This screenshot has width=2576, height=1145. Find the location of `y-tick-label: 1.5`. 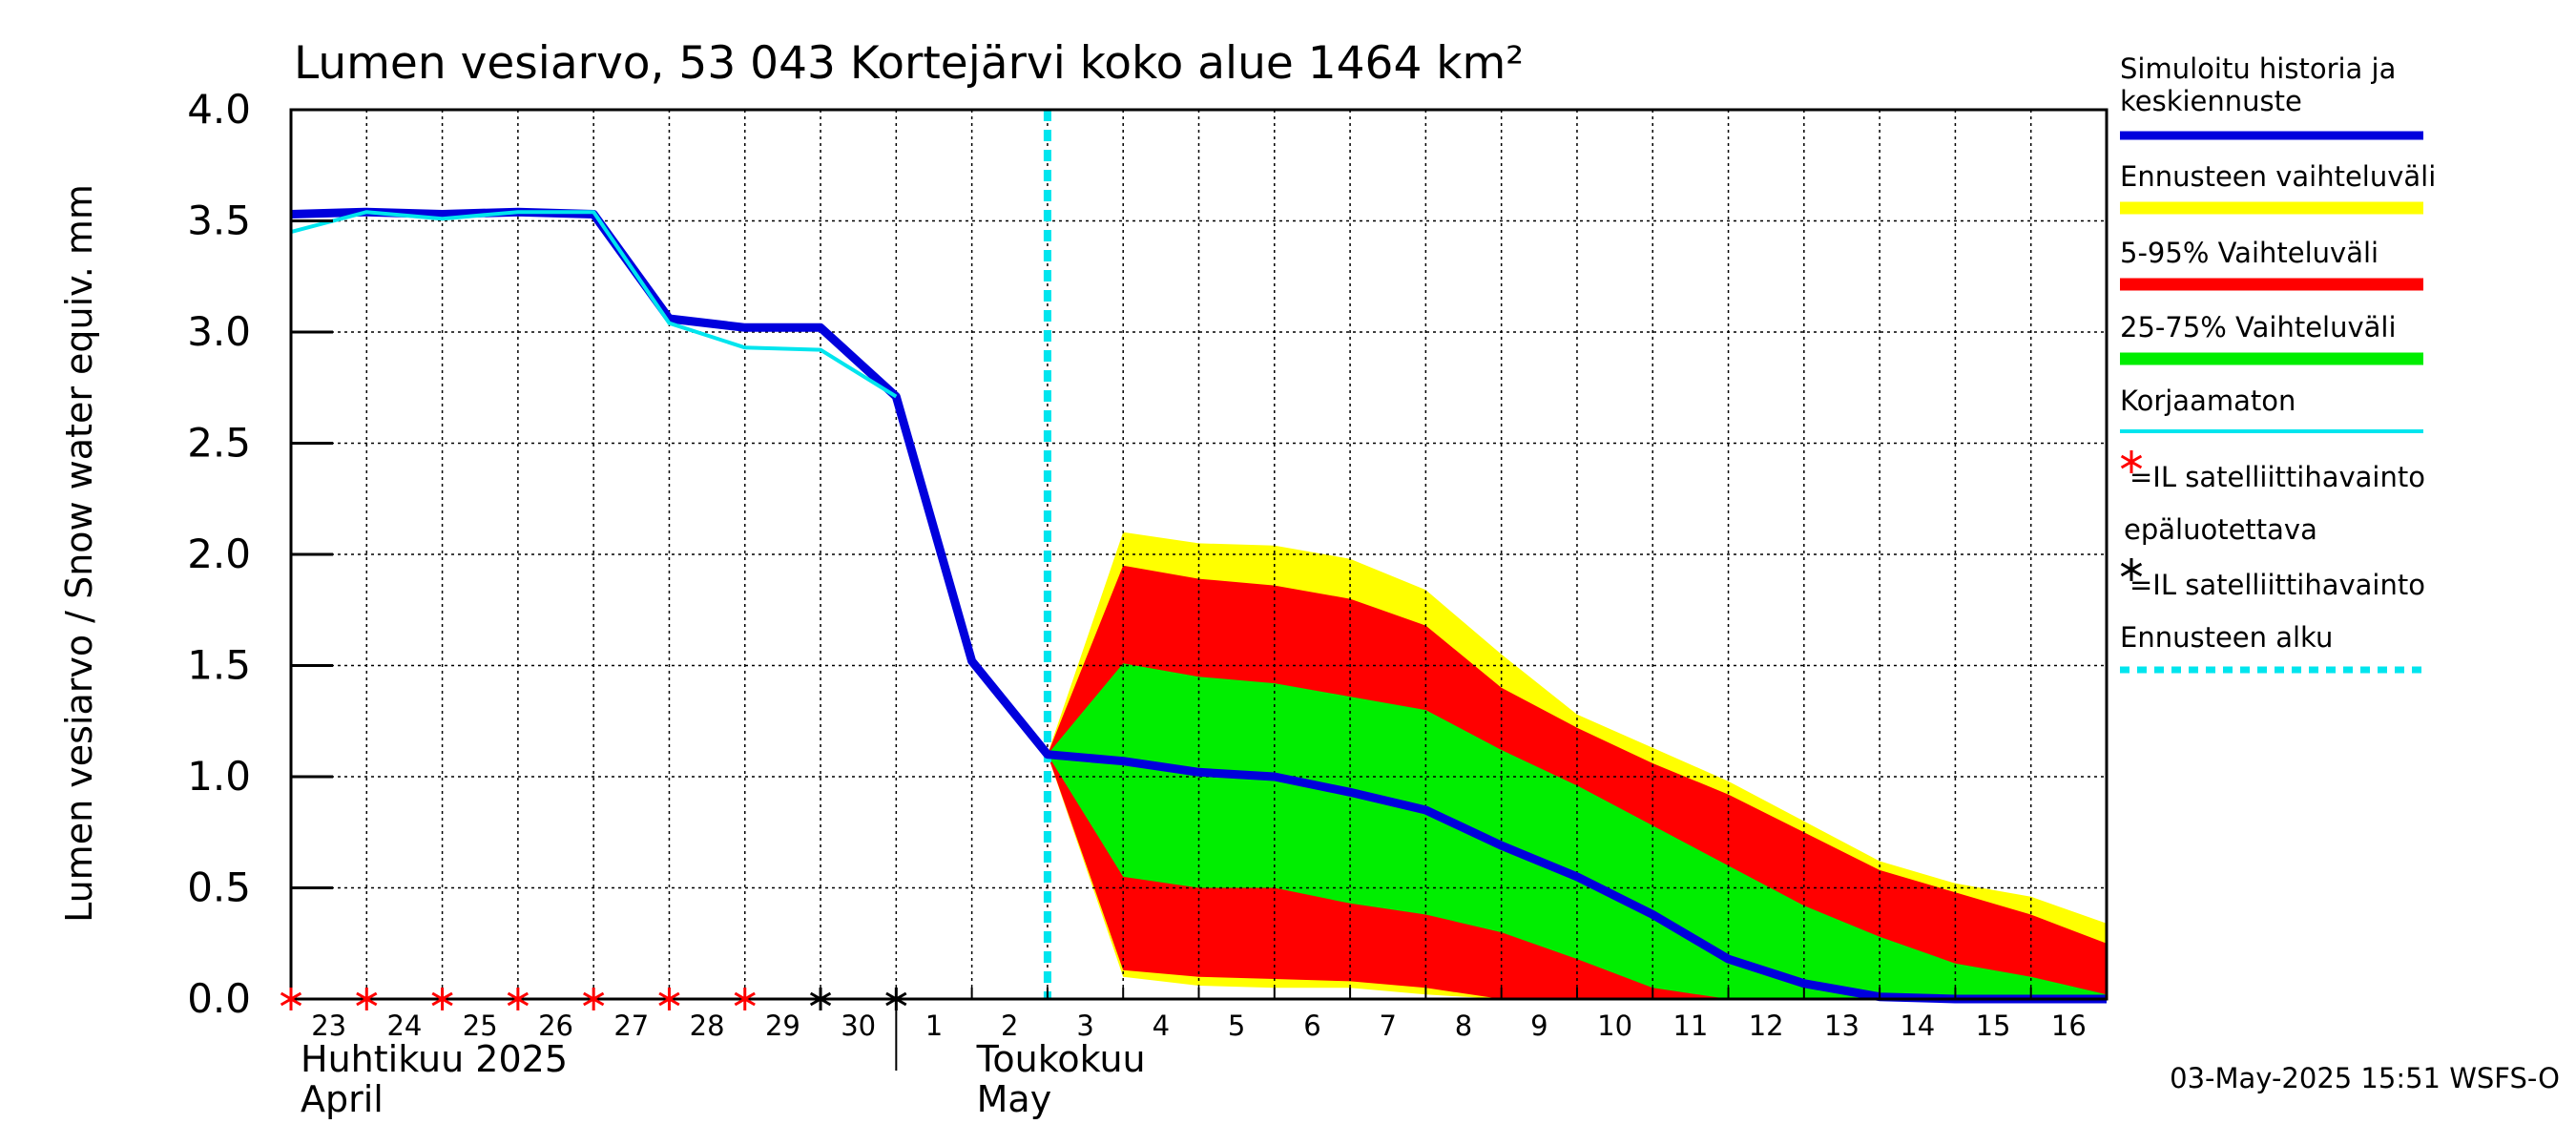

y-tick-label: 1.5 is located at coordinates (219, 665).